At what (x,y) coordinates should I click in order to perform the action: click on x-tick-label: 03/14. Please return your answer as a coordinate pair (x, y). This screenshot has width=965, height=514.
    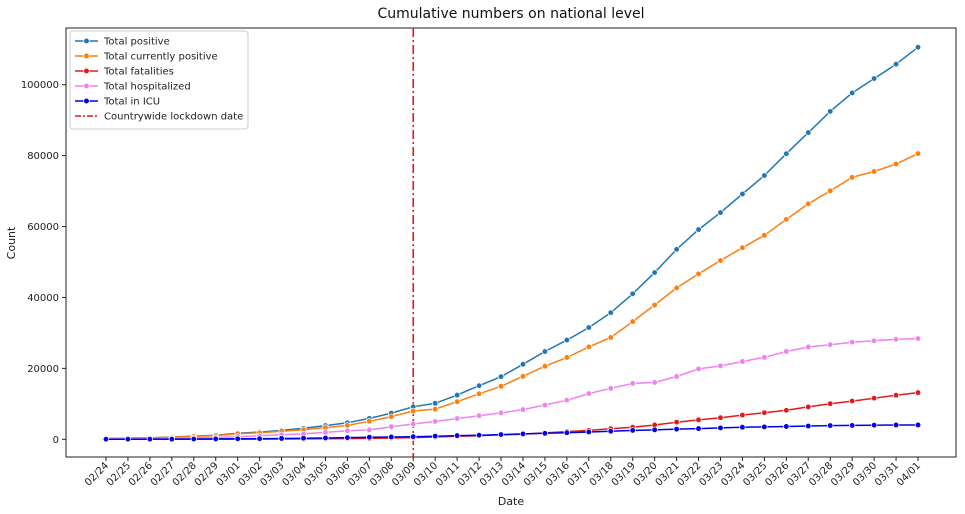
    Looking at the image, I should click on (514, 474).